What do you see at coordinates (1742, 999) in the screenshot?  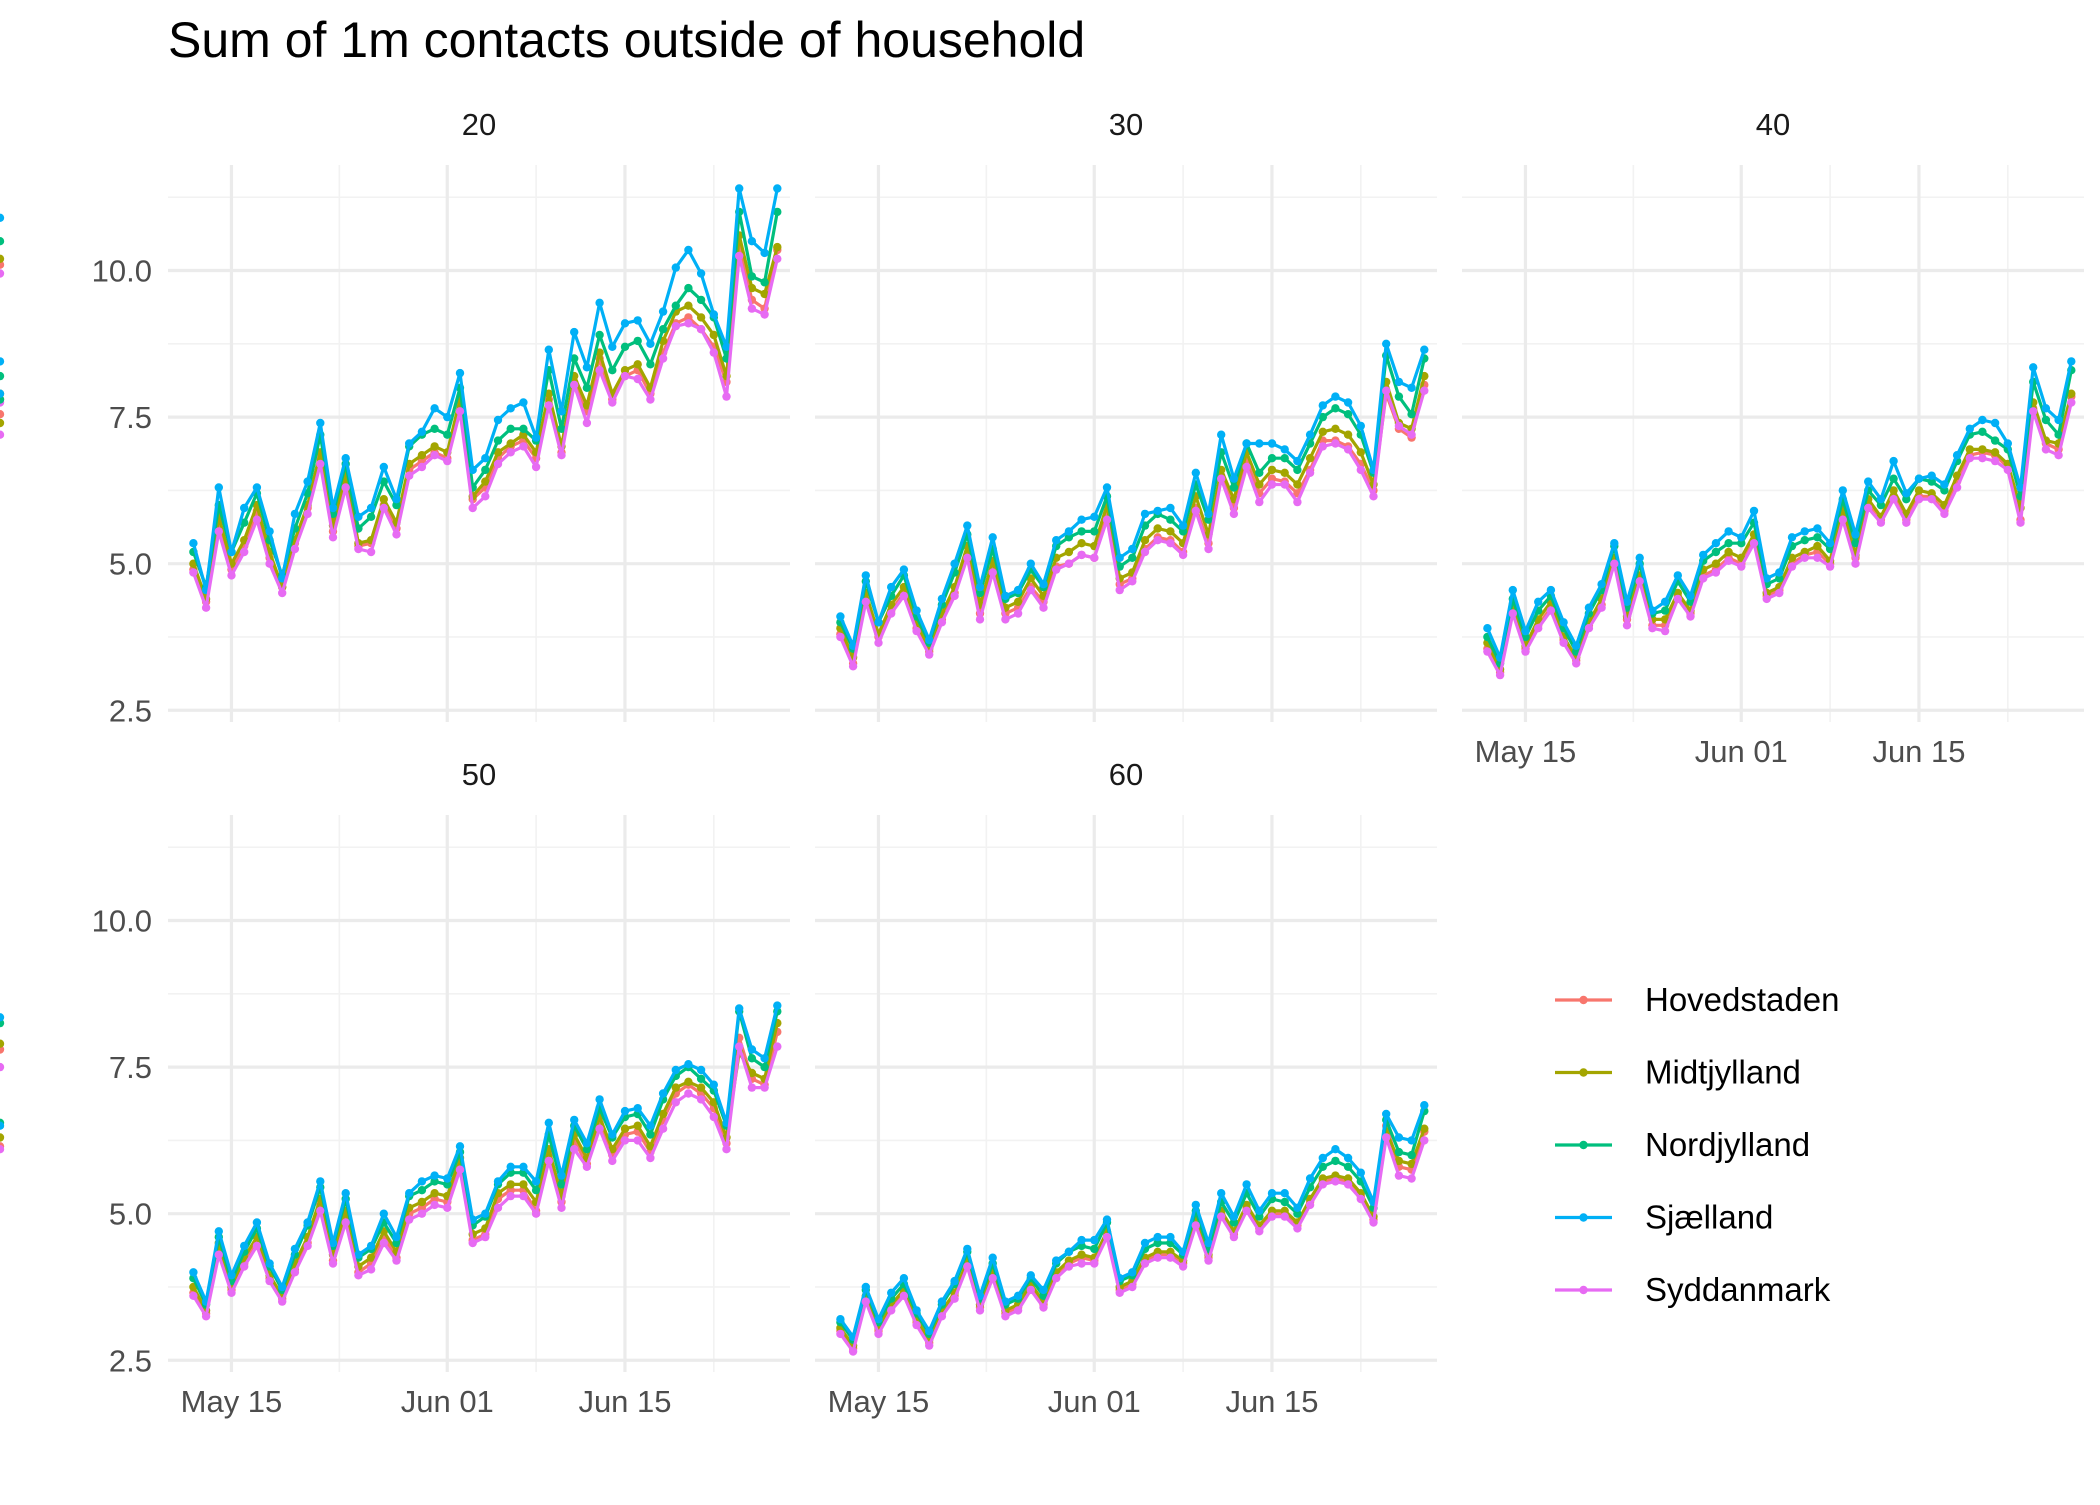 I see `legend-label: Hovedstaden` at bounding box center [1742, 999].